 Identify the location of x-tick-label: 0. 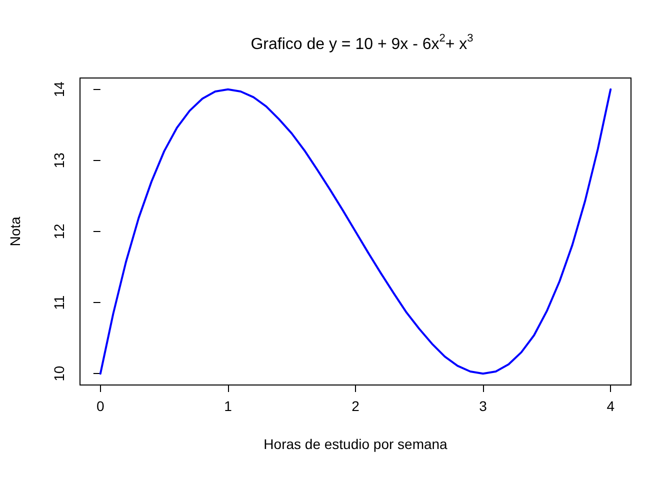
(100, 406).